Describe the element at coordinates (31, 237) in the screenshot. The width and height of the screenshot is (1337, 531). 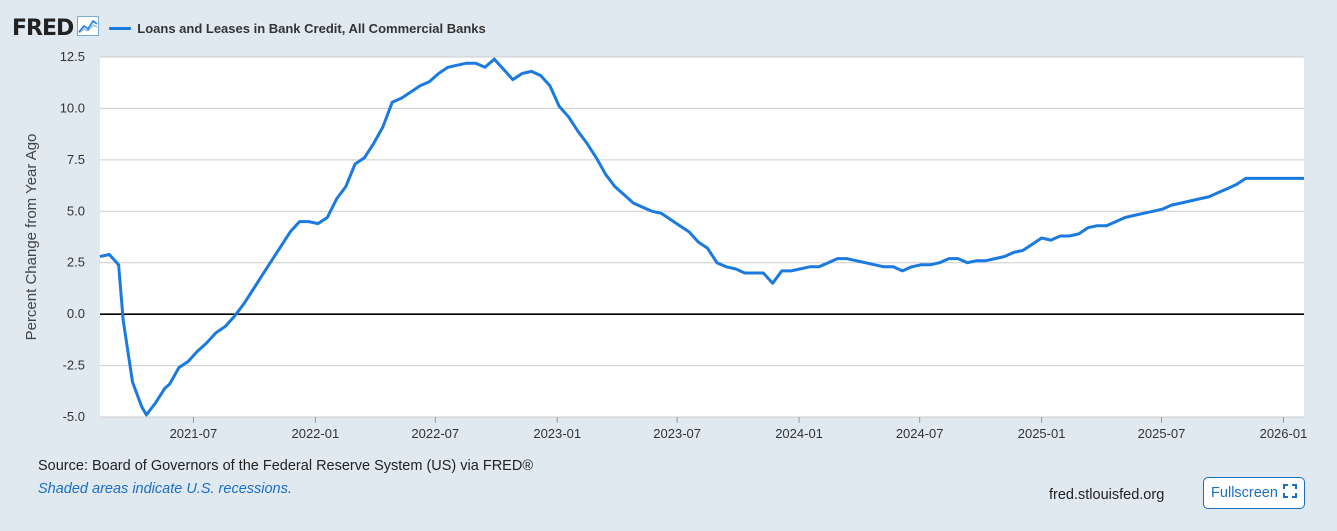
I see `y-axis-label: Percent Change from Year Ago` at that location.